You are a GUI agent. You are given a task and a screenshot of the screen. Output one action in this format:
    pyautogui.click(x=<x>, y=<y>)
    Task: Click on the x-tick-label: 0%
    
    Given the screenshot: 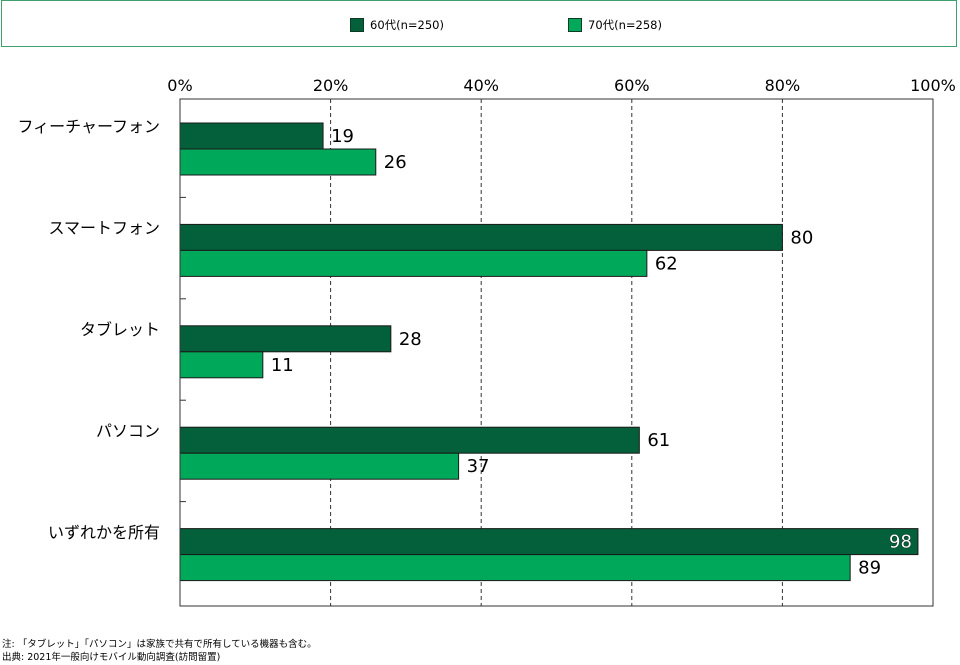 What is the action you would take?
    pyautogui.click(x=179, y=85)
    